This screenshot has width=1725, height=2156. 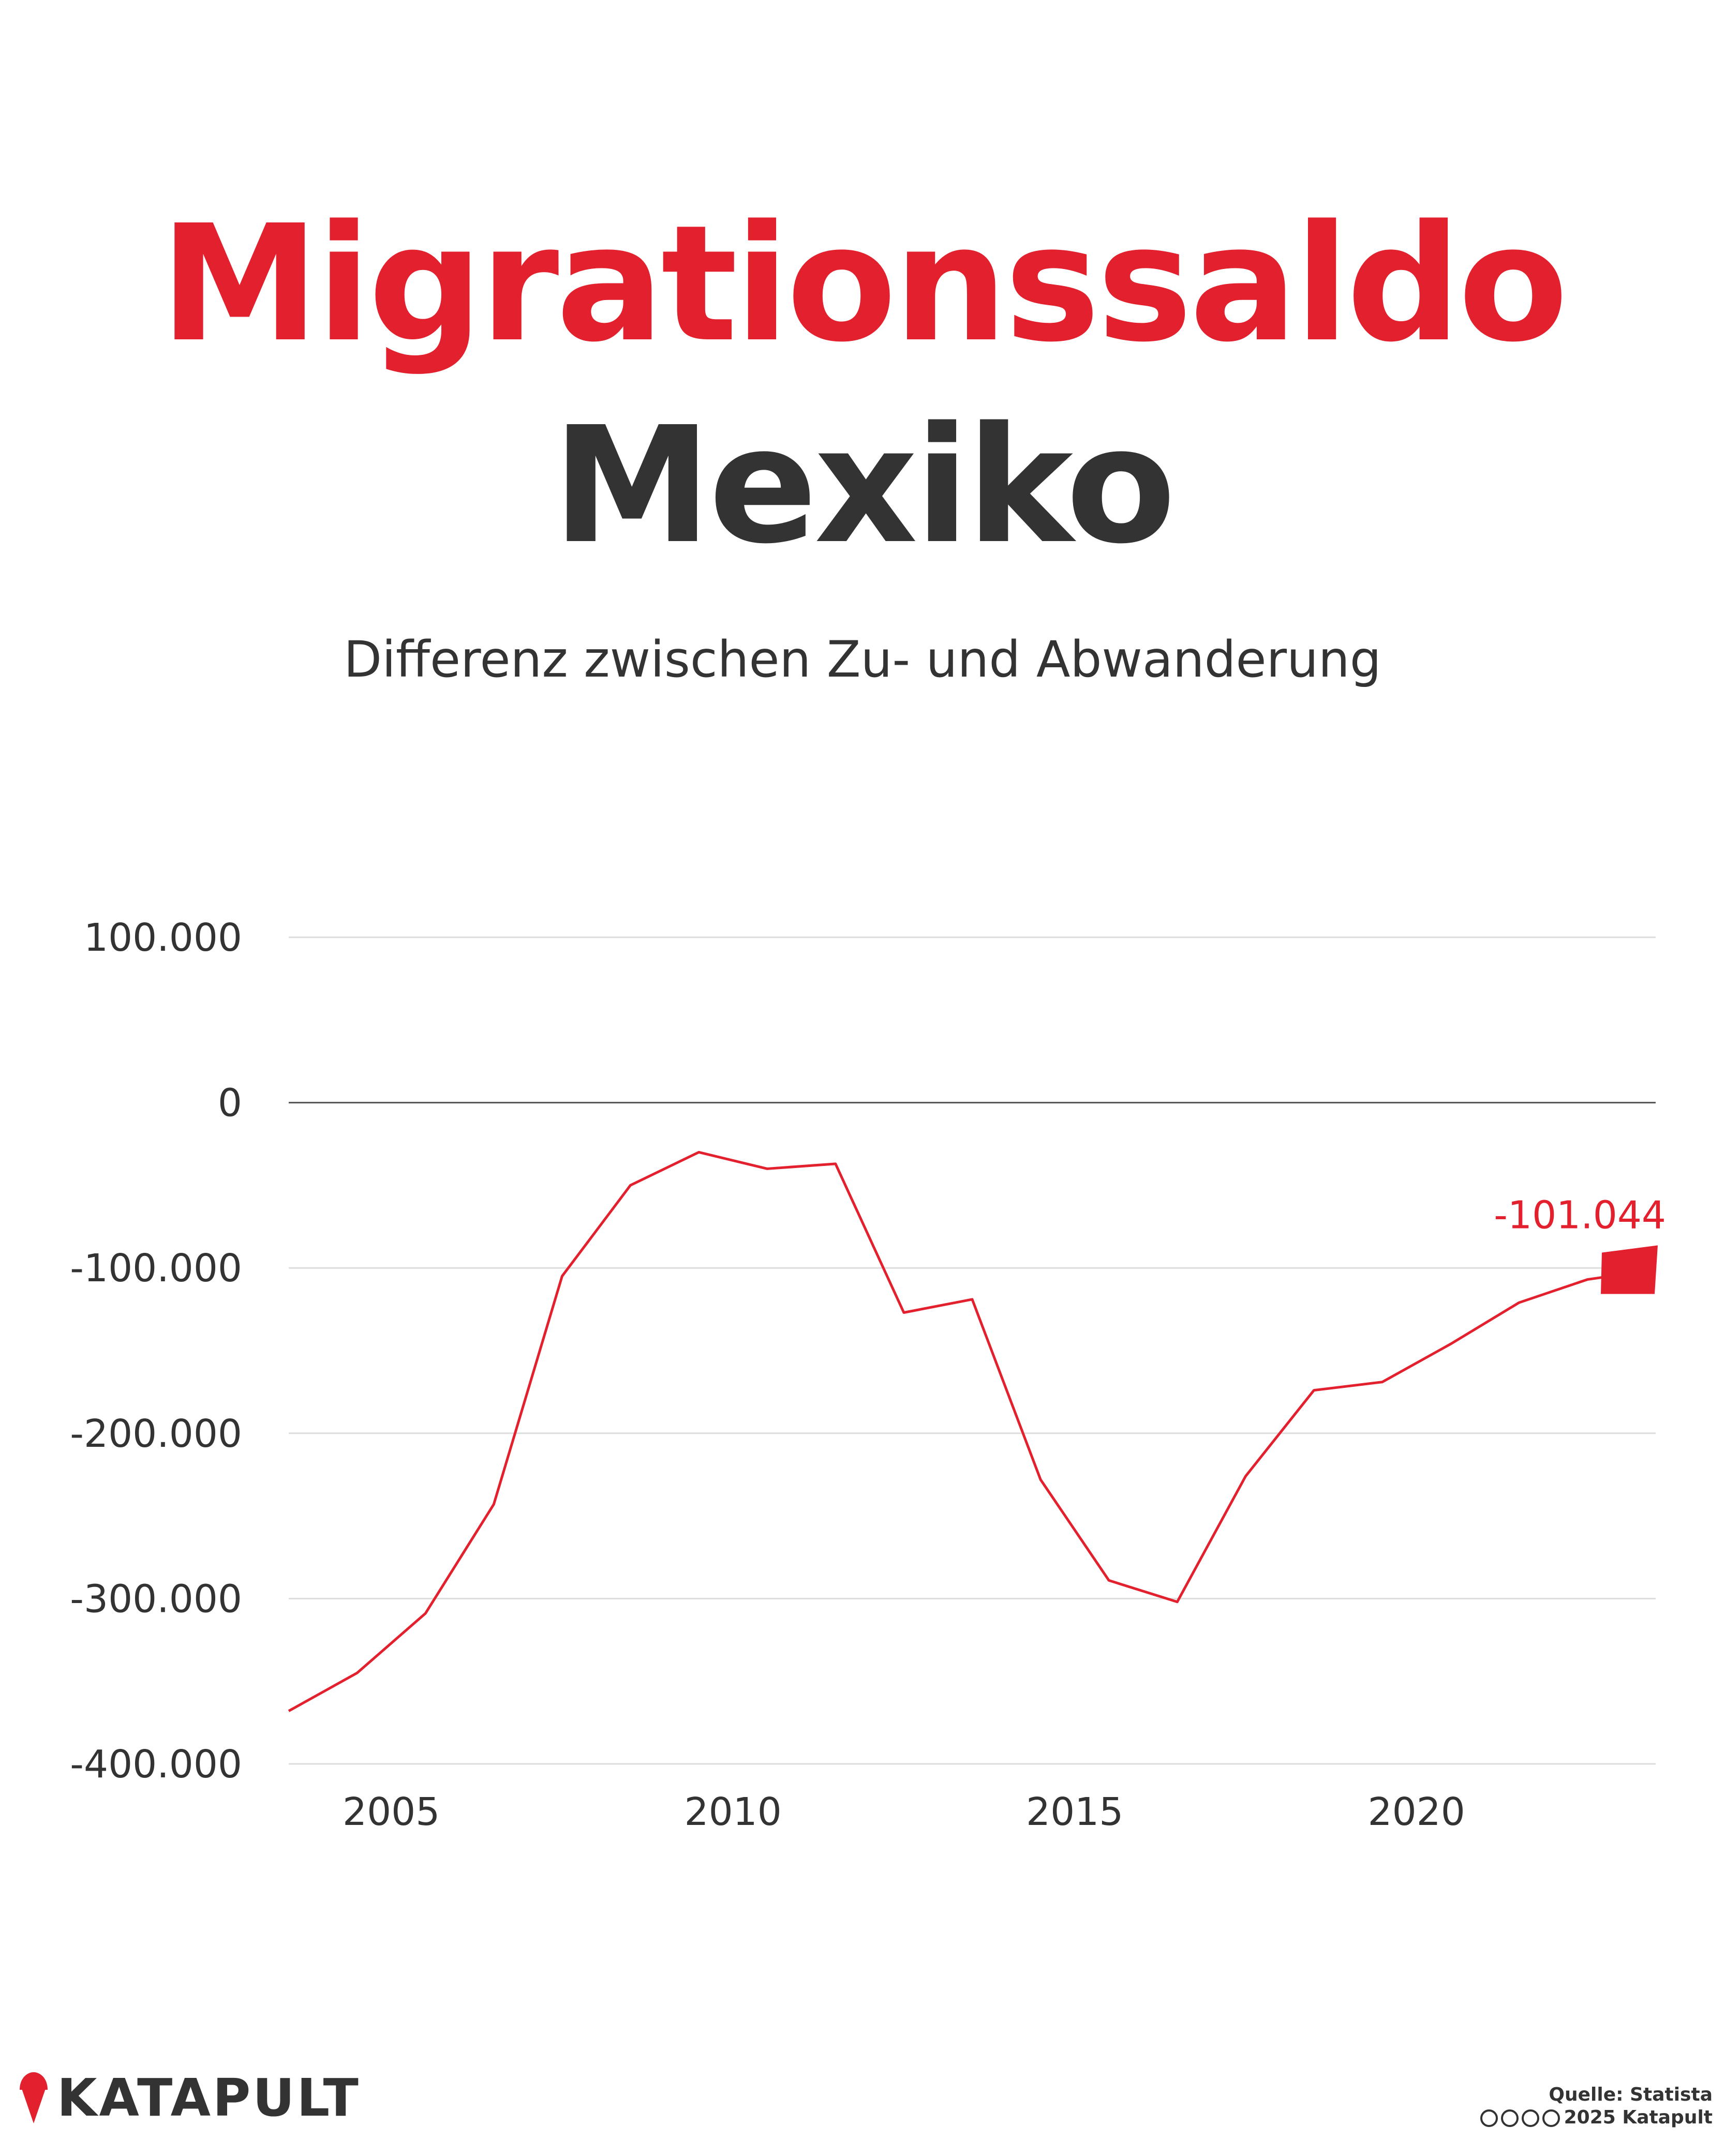 I want to click on annotation: -101.044, so click(x=1580, y=1243).